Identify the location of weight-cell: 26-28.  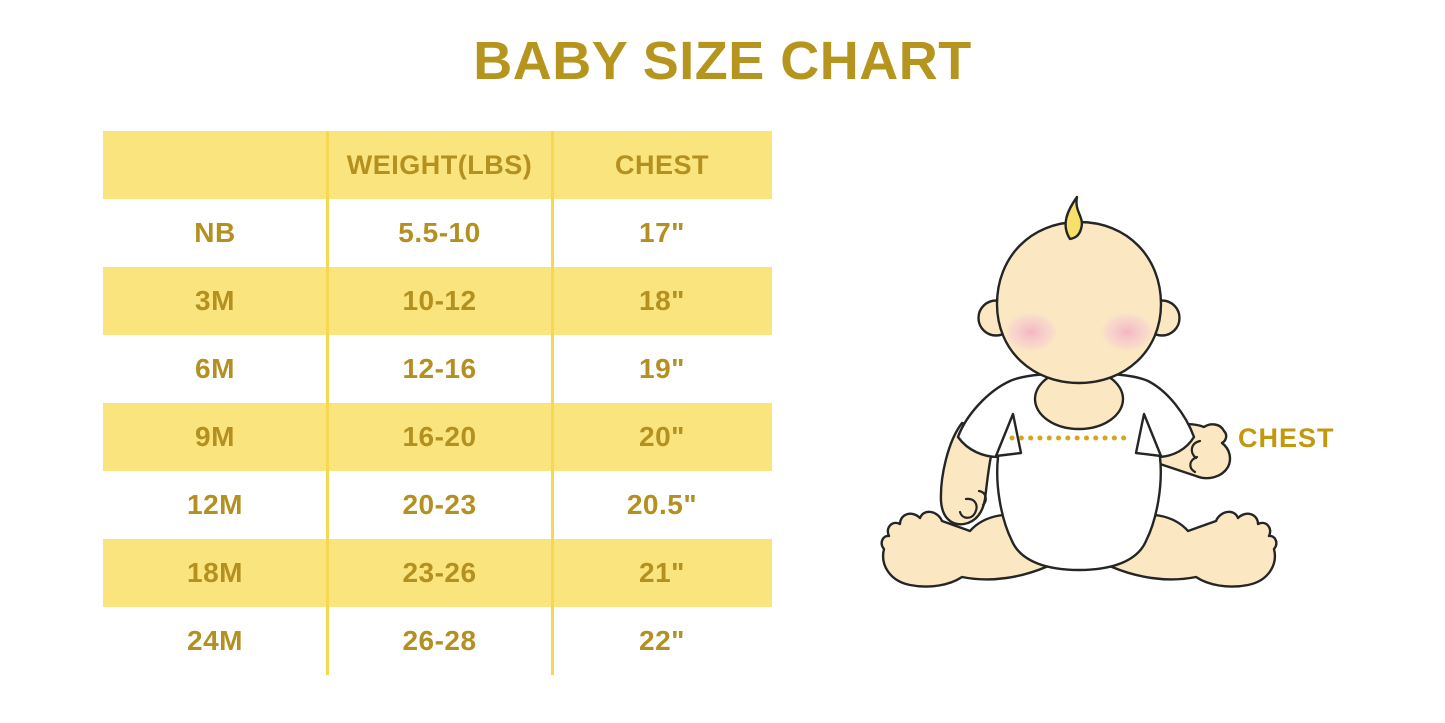
(439, 640).